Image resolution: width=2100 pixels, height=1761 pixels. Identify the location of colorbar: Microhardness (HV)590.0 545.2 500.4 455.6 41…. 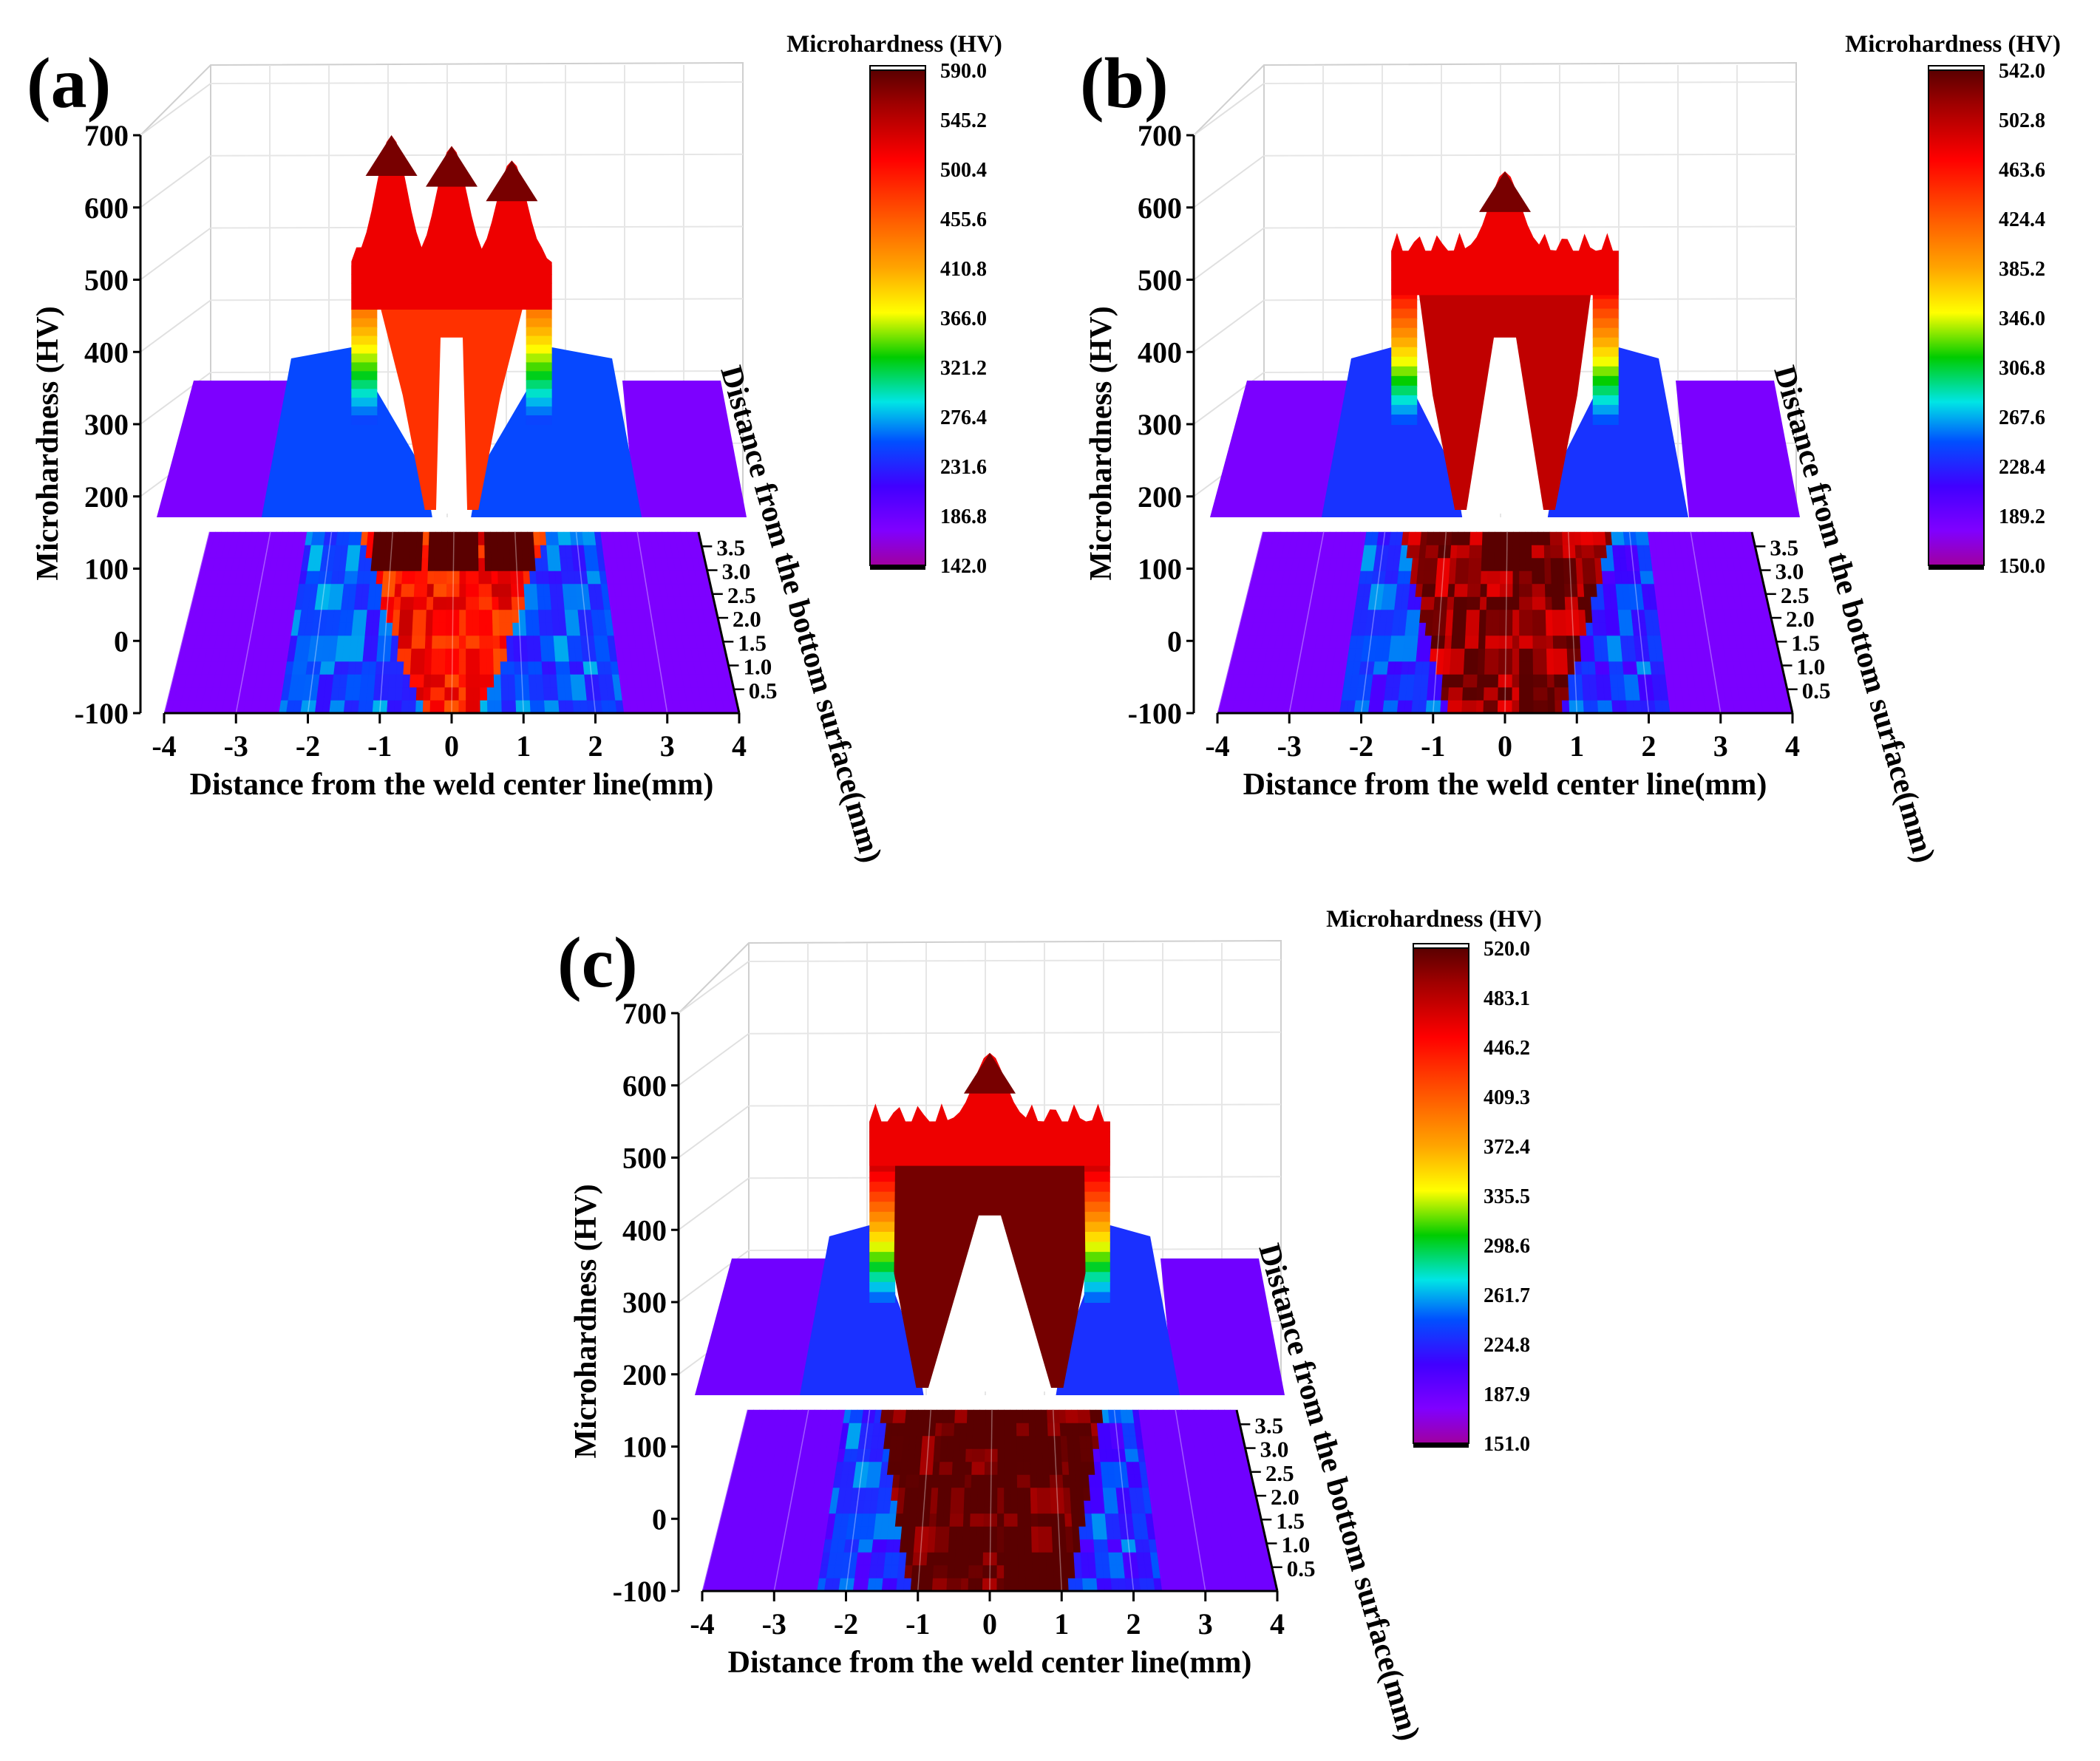
(894, 304).